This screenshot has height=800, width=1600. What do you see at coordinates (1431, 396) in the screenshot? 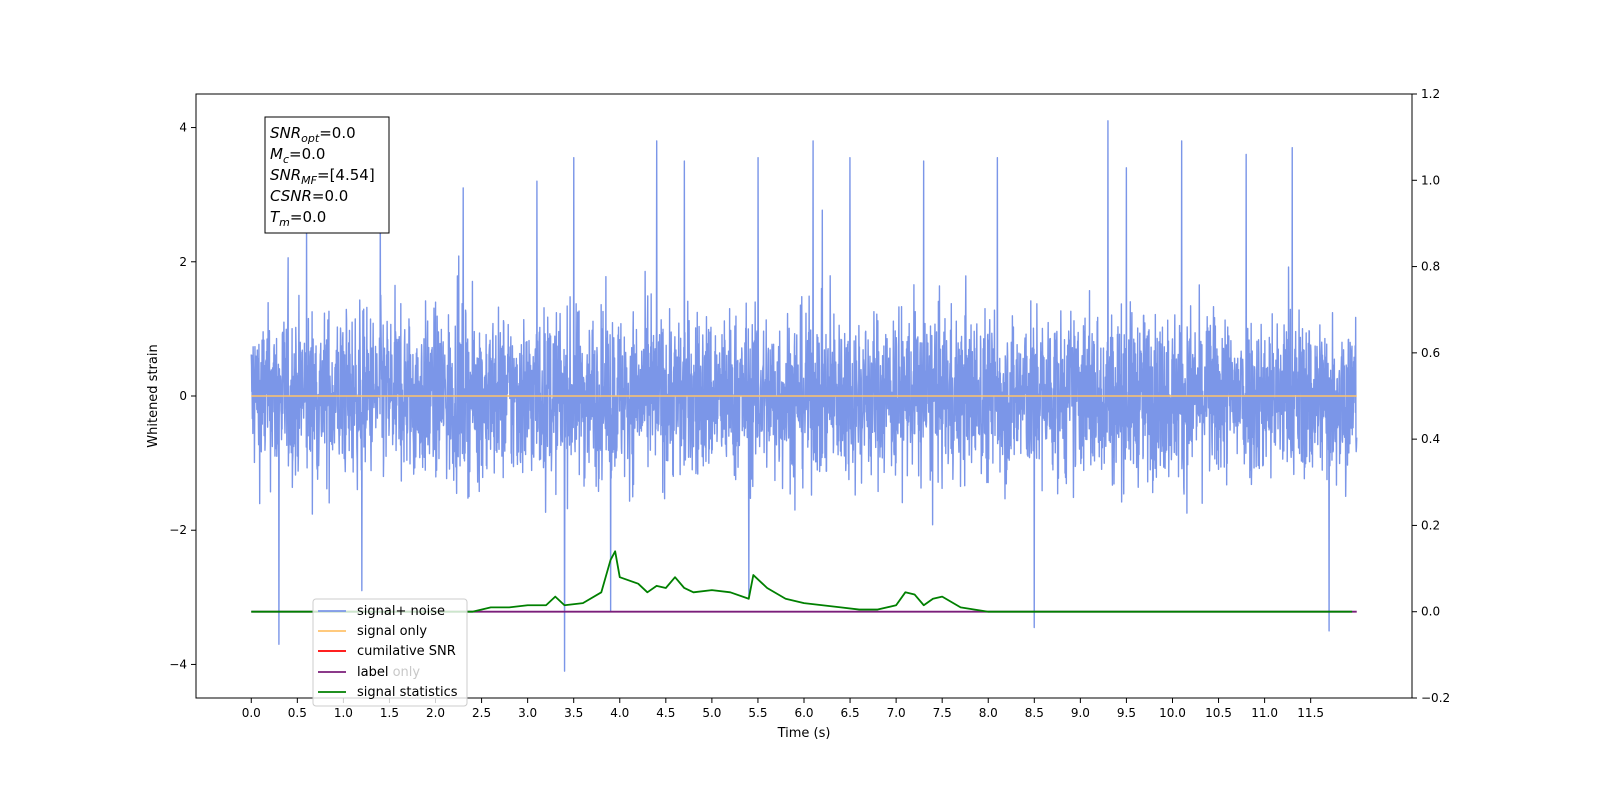
I see `y-axis-right-ticks: −0.2 0.0 0.2 0.4 0.6 0.8 1.0 1.2` at bounding box center [1431, 396].